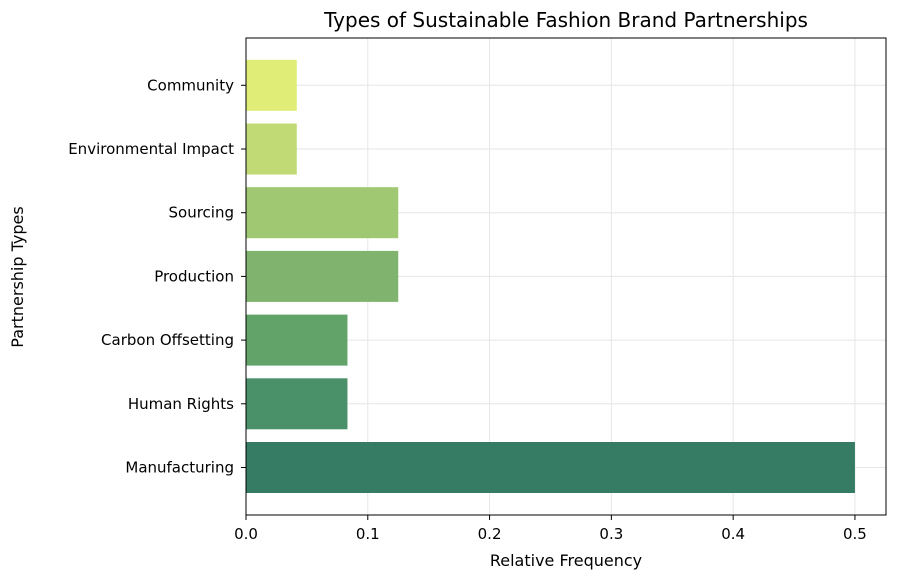 This screenshot has height=582, width=900. Describe the element at coordinates (181, 404) in the screenshot. I see `y-tick-label: Human Rights` at that location.